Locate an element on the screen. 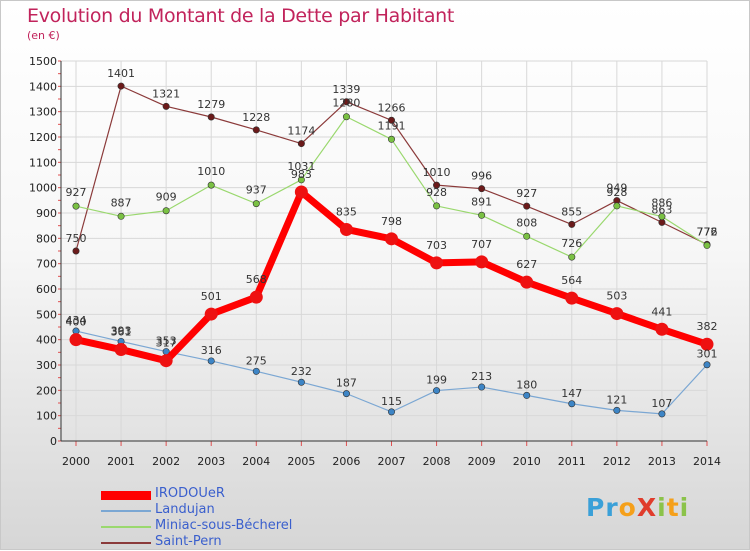 This screenshot has width=750, height=551. data-label: 503 is located at coordinates (616, 296).